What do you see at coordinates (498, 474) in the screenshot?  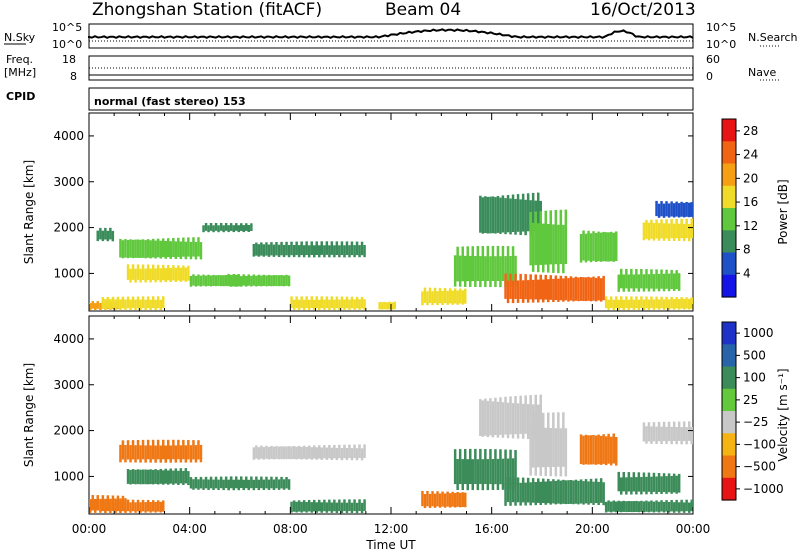 I see `velocity-region-9-cell` at bounding box center [498, 474].